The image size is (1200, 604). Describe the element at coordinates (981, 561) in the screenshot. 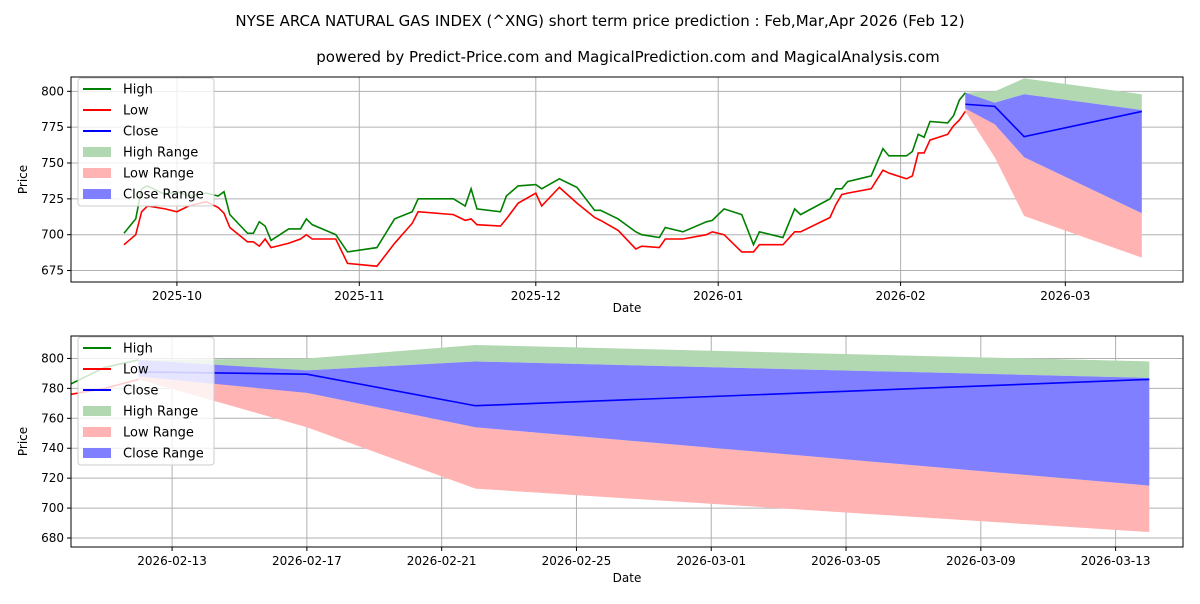

I see `x-tick-label: 2026-03-09` at that location.